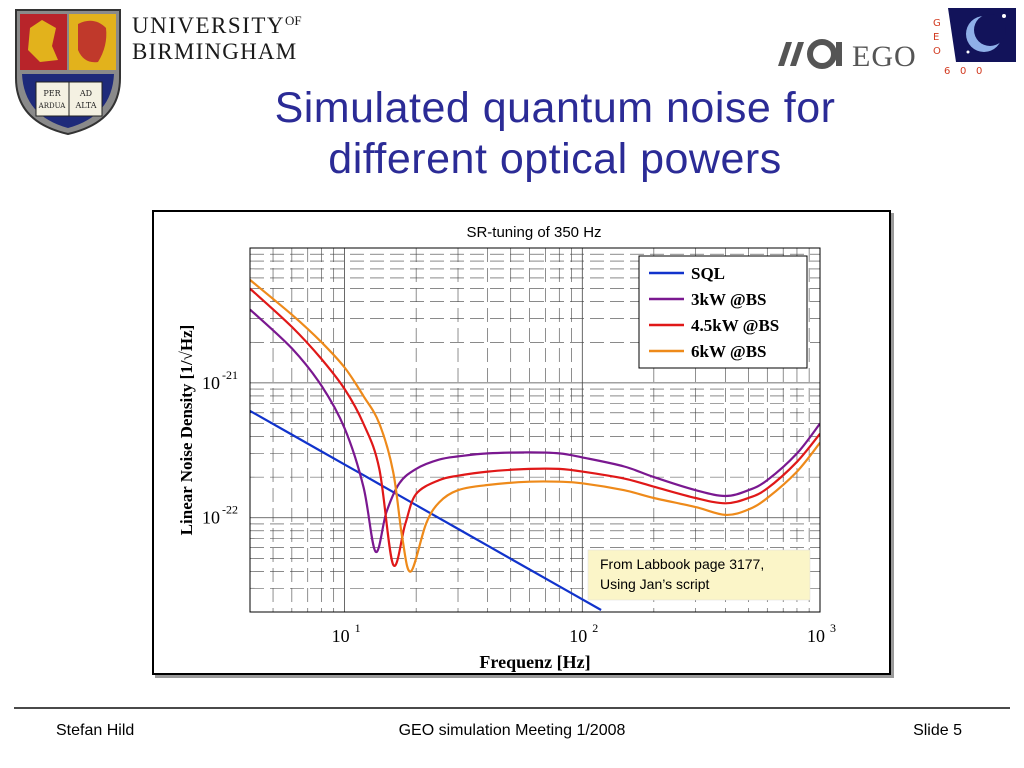 The width and height of the screenshot is (1024, 768). What do you see at coordinates (230, 375) in the screenshot?
I see `y-tick-exp-0: -21` at bounding box center [230, 375].